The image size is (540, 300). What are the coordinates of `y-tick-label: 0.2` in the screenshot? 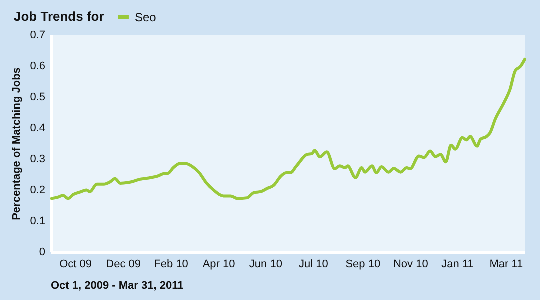 It's located at (38, 190).